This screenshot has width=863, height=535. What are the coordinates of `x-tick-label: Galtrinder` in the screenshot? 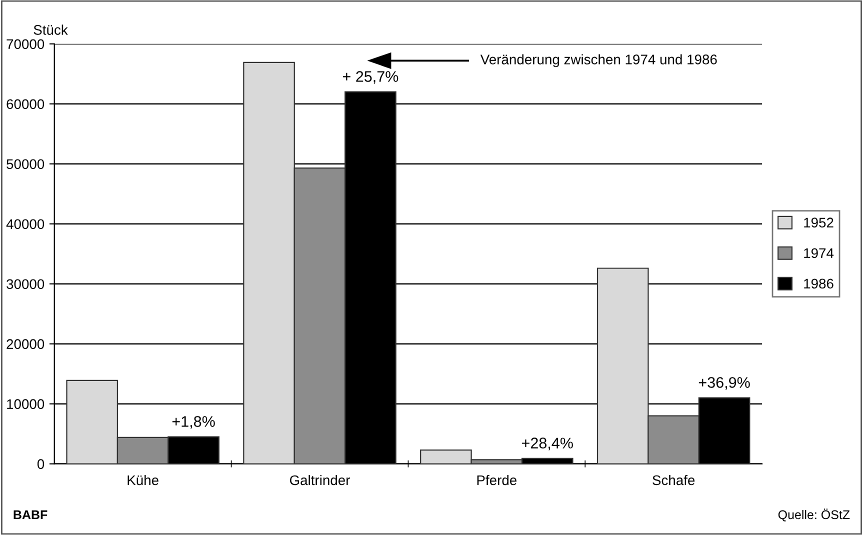 It's located at (320, 480).